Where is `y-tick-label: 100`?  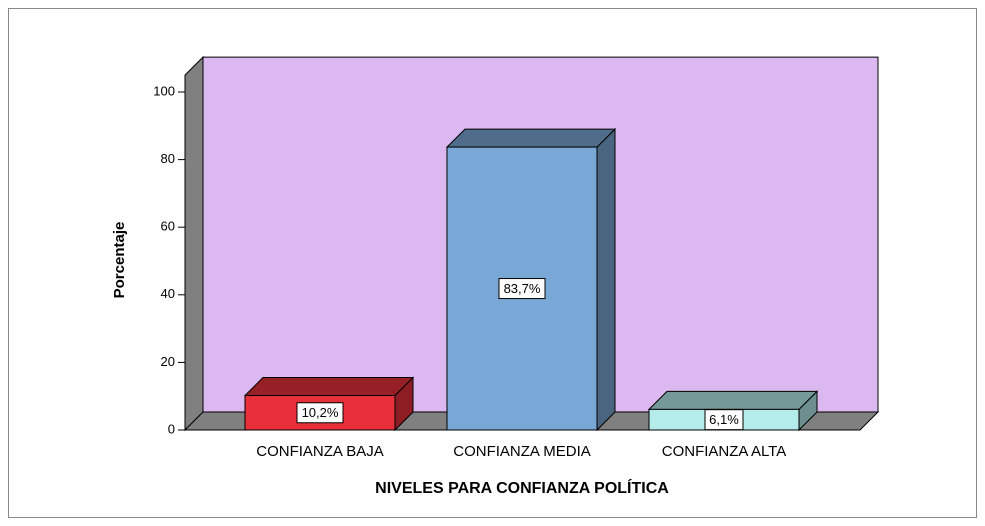 y-tick-label: 100 is located at coordinates (164, 90).